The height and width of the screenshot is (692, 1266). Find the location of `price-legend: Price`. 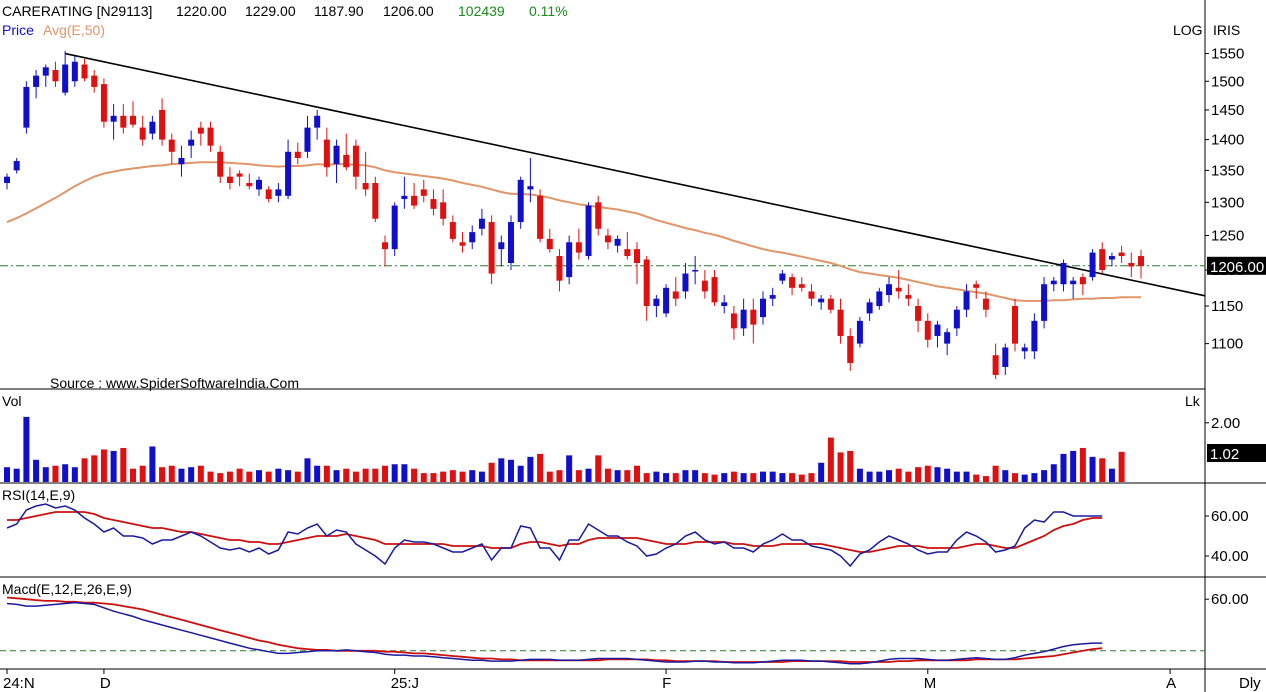

price-legend: Price is located at coordinates (18, 30).